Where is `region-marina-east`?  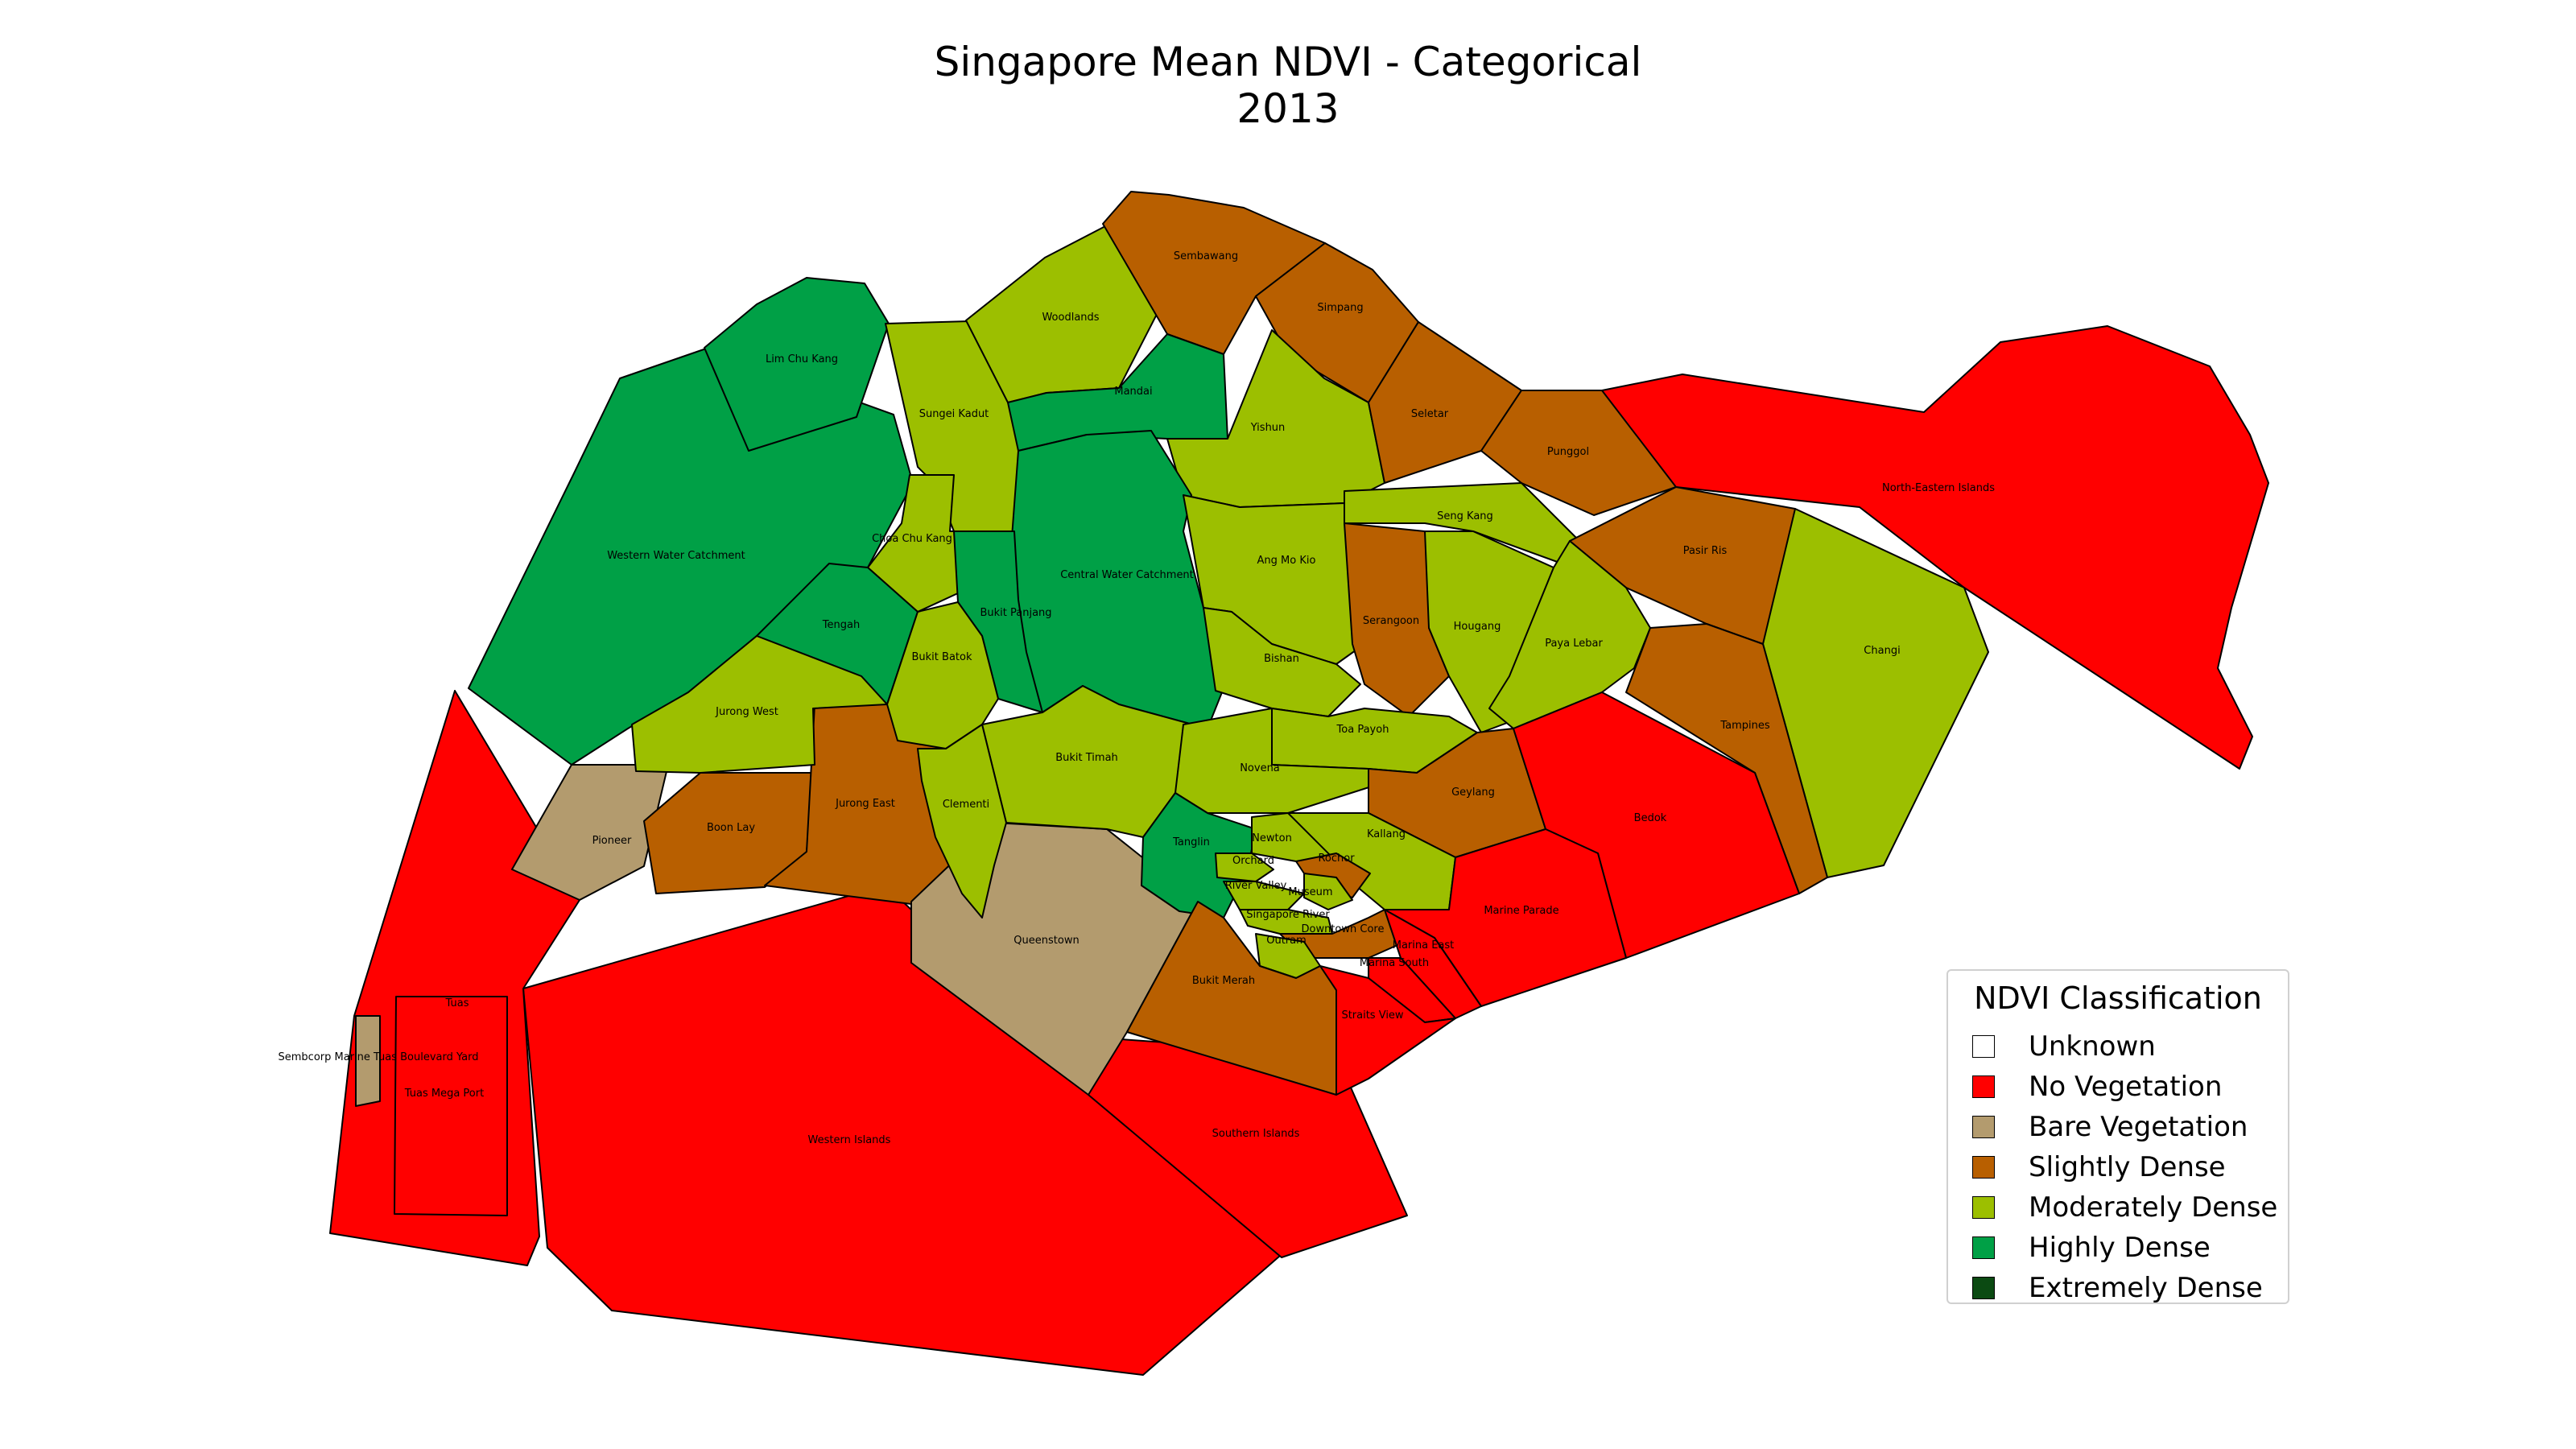 region-marina-east is located at coordinates (1433, 964).